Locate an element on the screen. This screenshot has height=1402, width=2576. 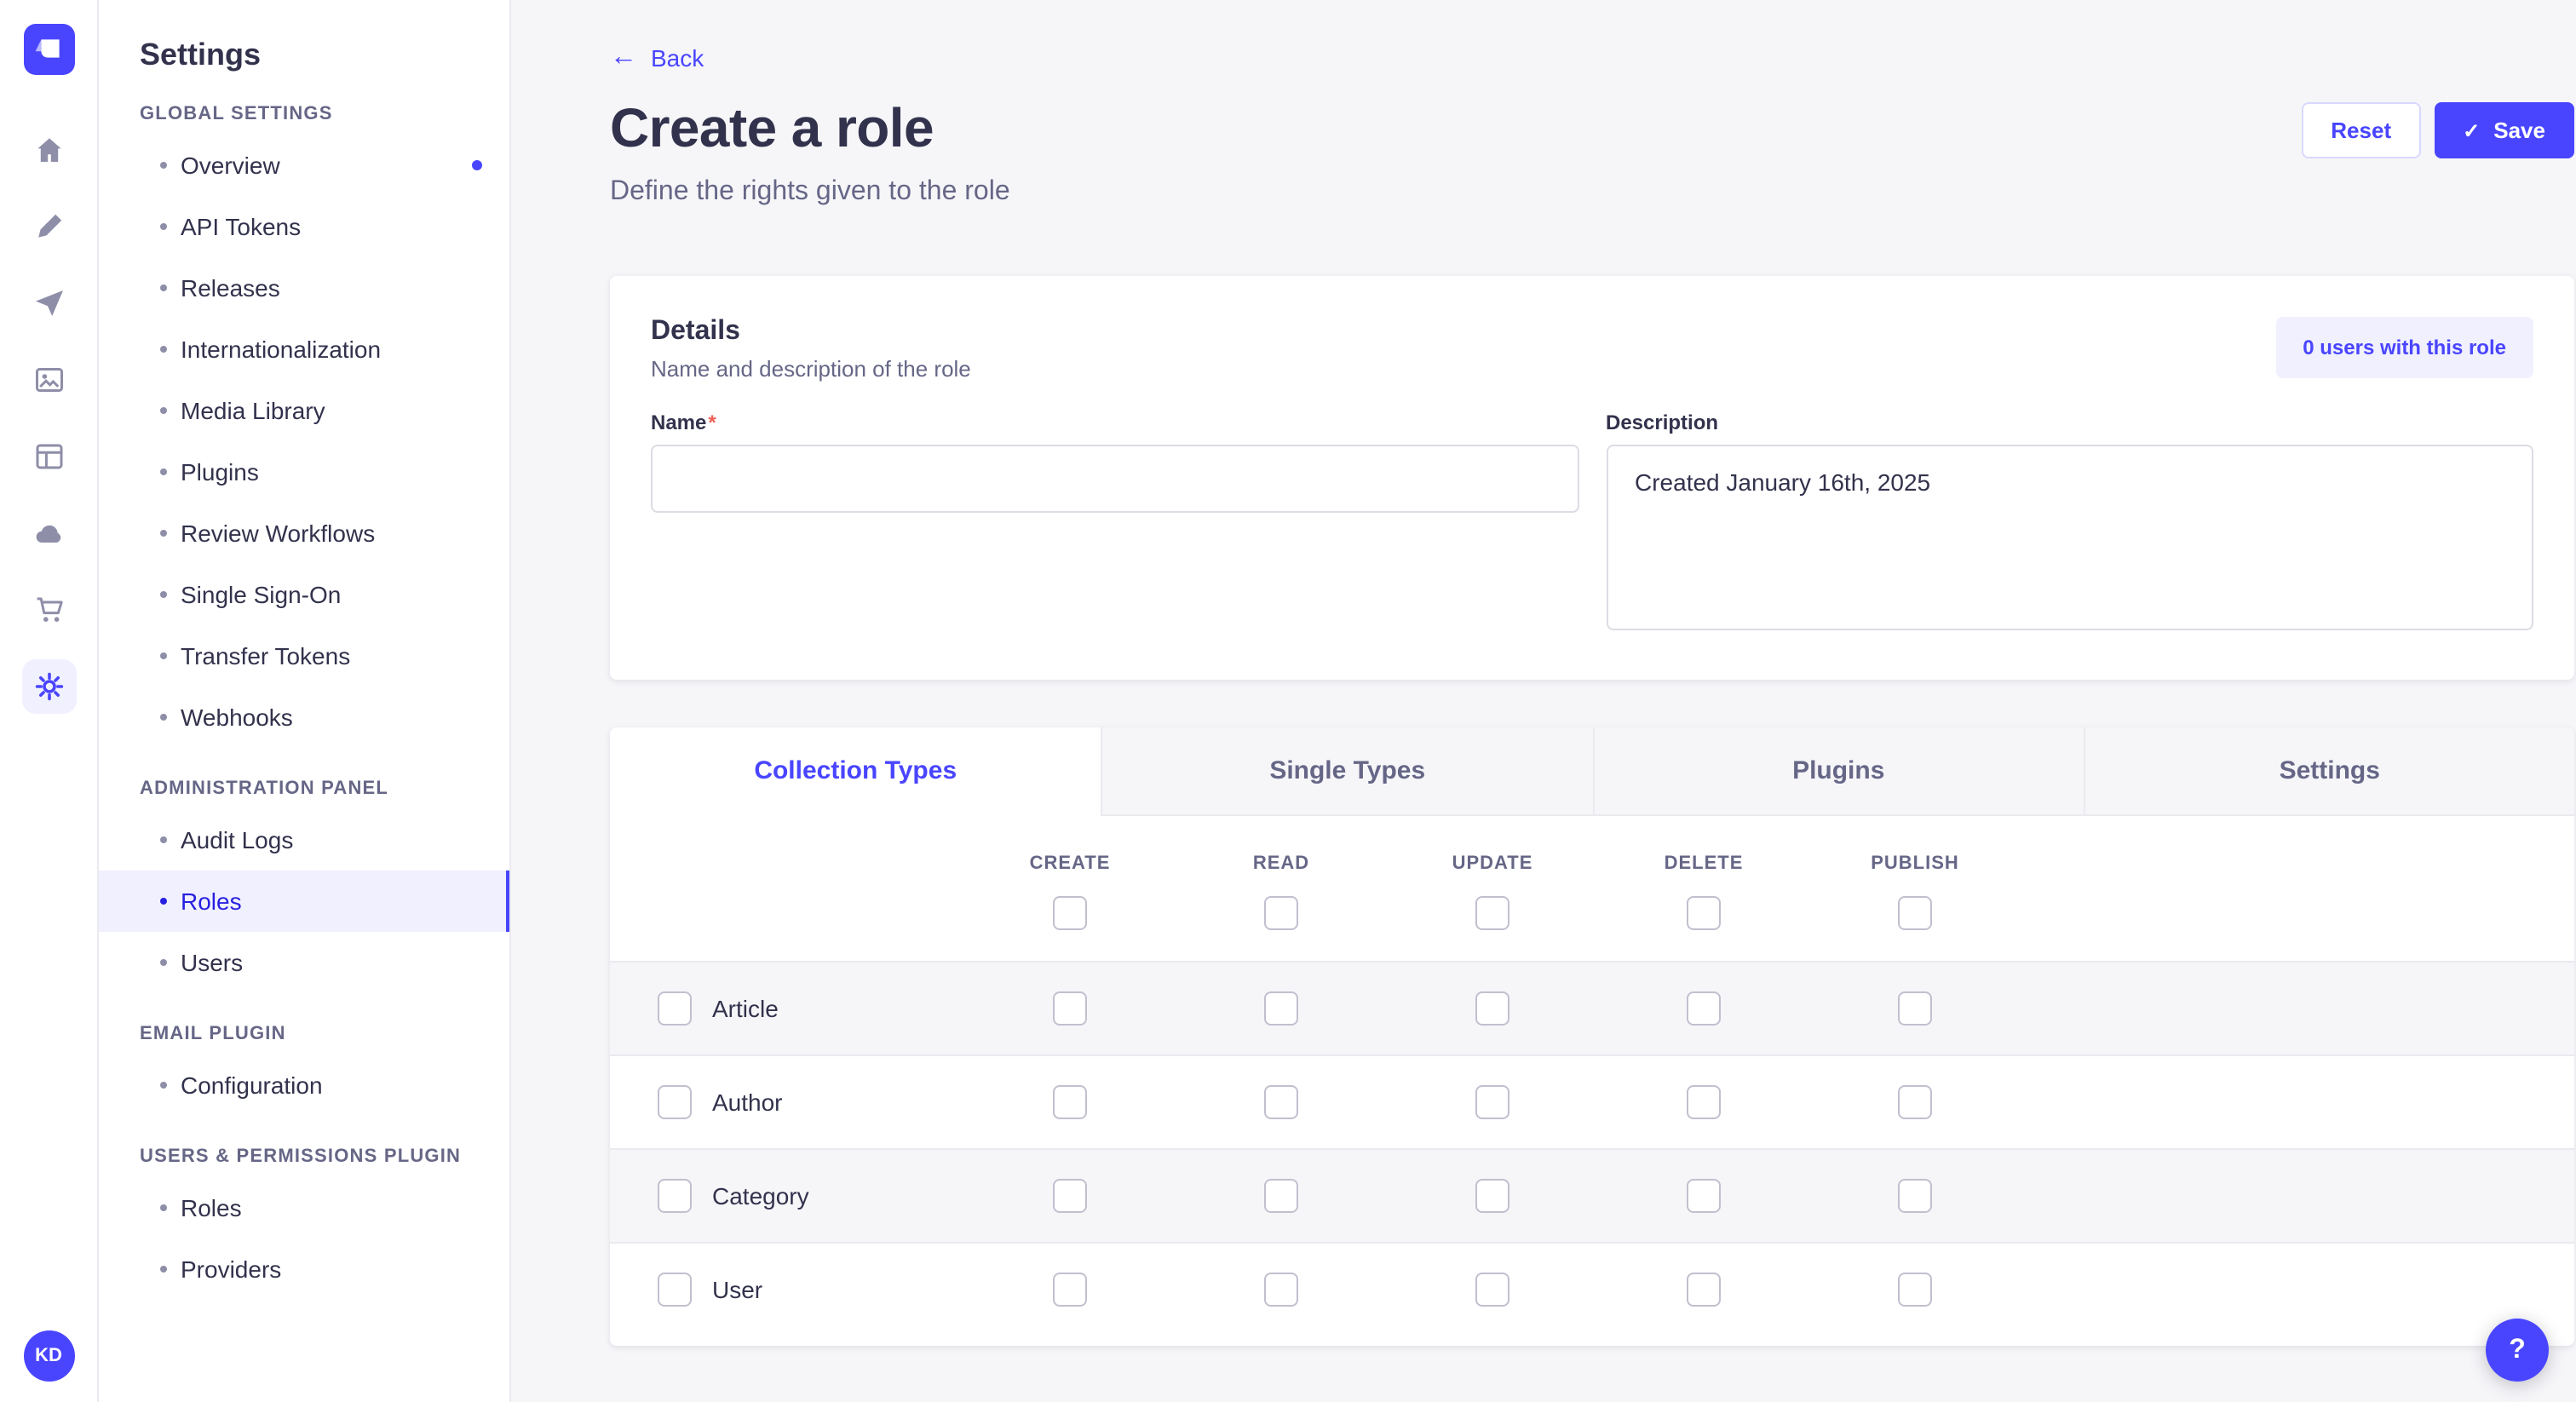
author-create-checkbox is located at coordinates (1070, 1102).